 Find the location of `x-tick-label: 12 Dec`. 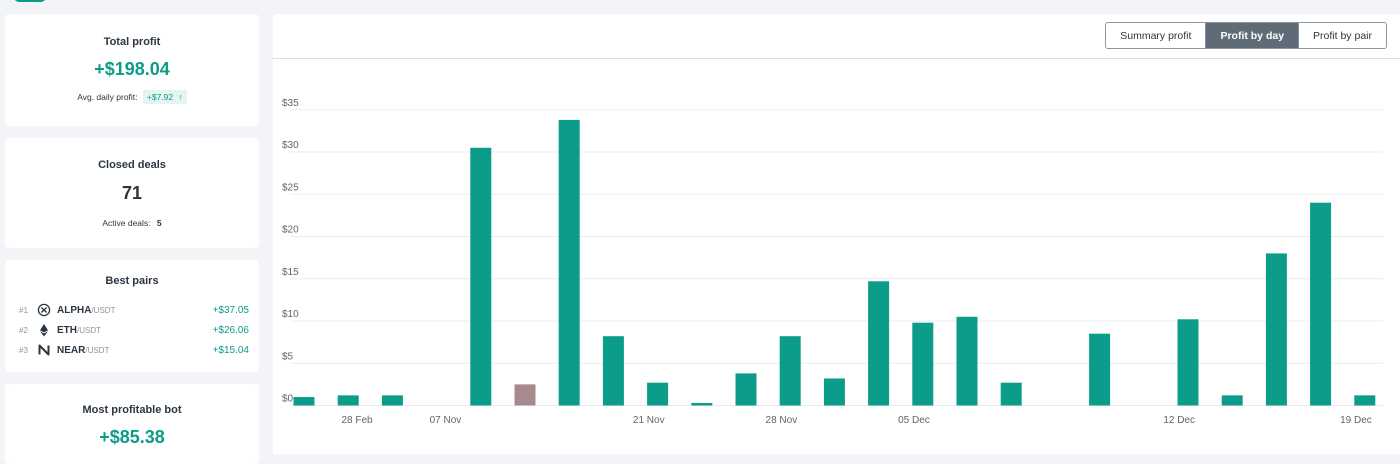

x-tick-label: 12 Dec is located at coordinates (1179, 420).